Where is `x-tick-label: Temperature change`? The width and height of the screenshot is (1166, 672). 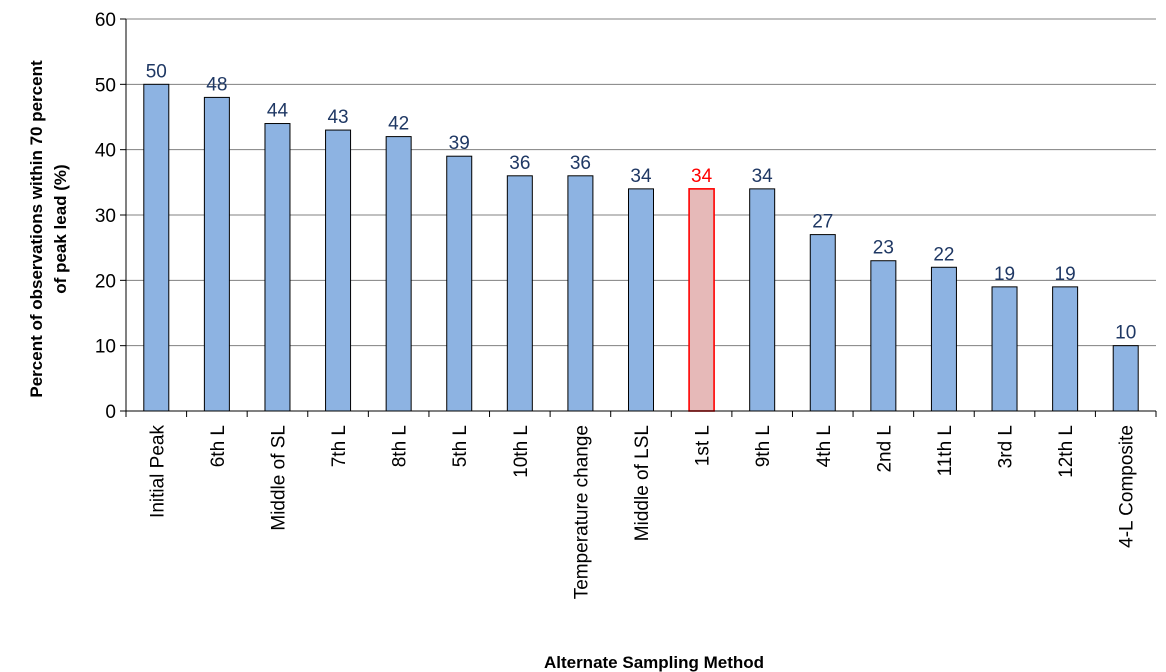 x-tick-label: Temperature change is located at coordinates (581, 512).